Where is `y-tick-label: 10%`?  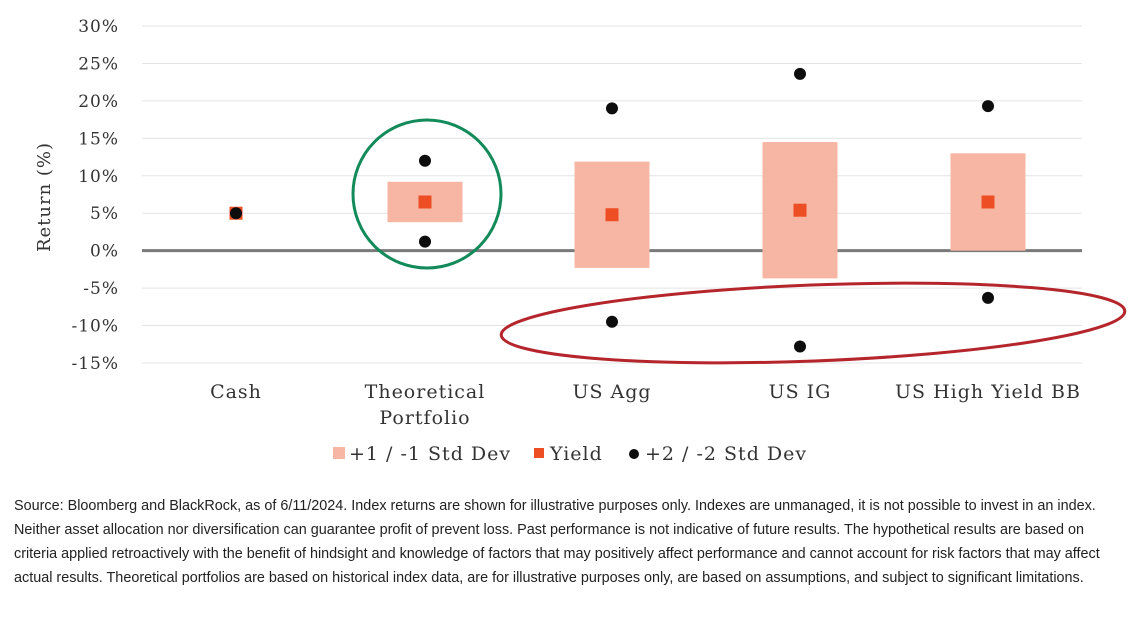
y-tick-label: 10% is located at coordinates (98, 177).